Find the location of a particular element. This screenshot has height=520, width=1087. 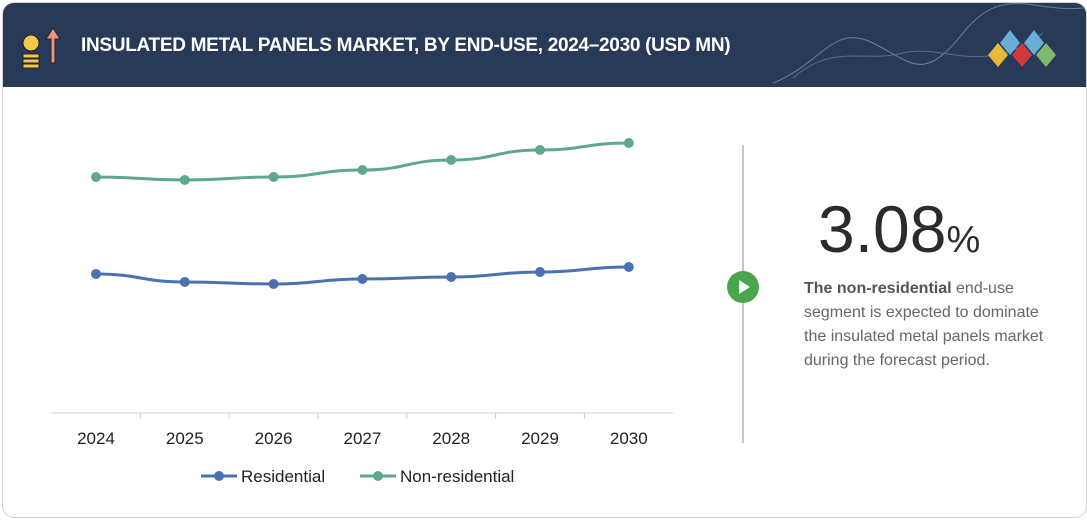

x-tick-label: 2024 is located at coordinates (96, 438).